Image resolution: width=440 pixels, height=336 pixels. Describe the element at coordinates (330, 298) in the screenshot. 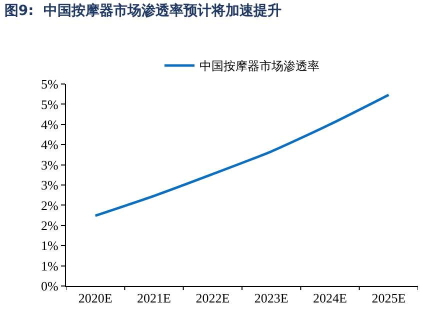

I see `x-tick-label: 2024E` at that location.